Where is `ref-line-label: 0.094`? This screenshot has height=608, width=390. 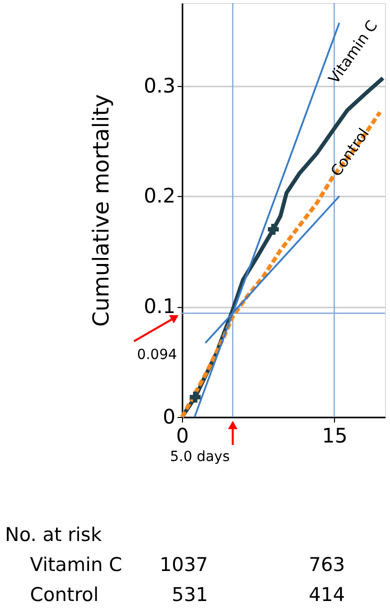
ref-line-label: 0.094 is located at coordinates (157, 355).